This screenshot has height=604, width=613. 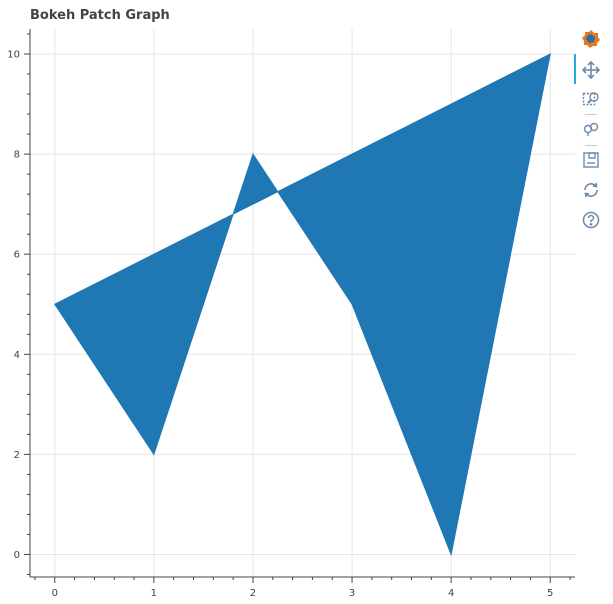 What do you see at coordinates (575, 69) in the screenshot?
I see `active-tool-indicator` at bounding box center [575, 69].